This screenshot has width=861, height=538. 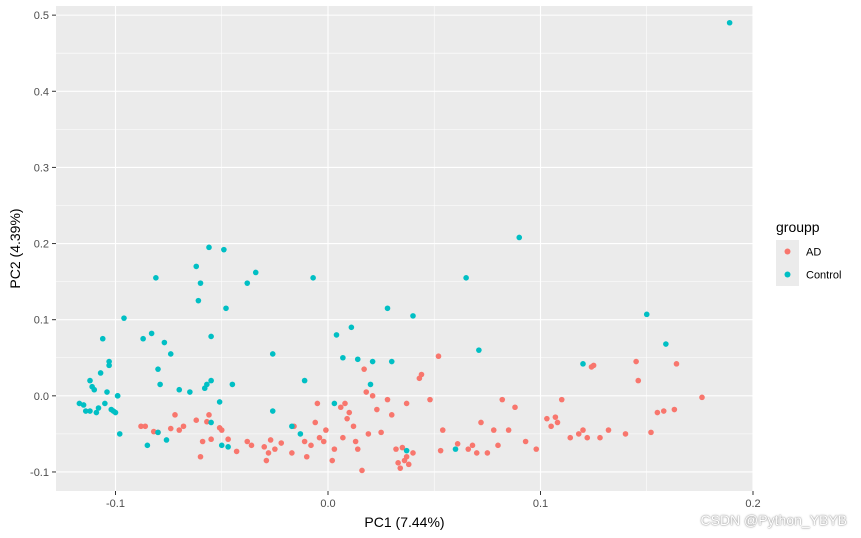 What do you see at coordinates (433, 500) in the screenshot?
I see `x-axis-ticks: -0.1 0.0 0.1 0.2` at bounding box center [433, 500].